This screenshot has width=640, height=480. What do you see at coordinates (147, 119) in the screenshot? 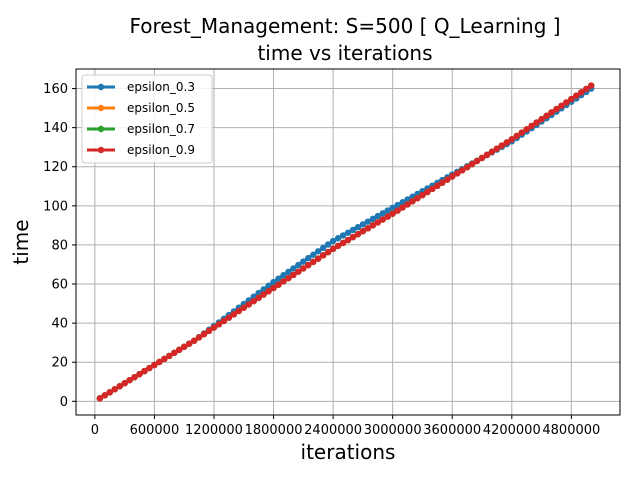
I see `legend-box` at bounding box center [147, 119].